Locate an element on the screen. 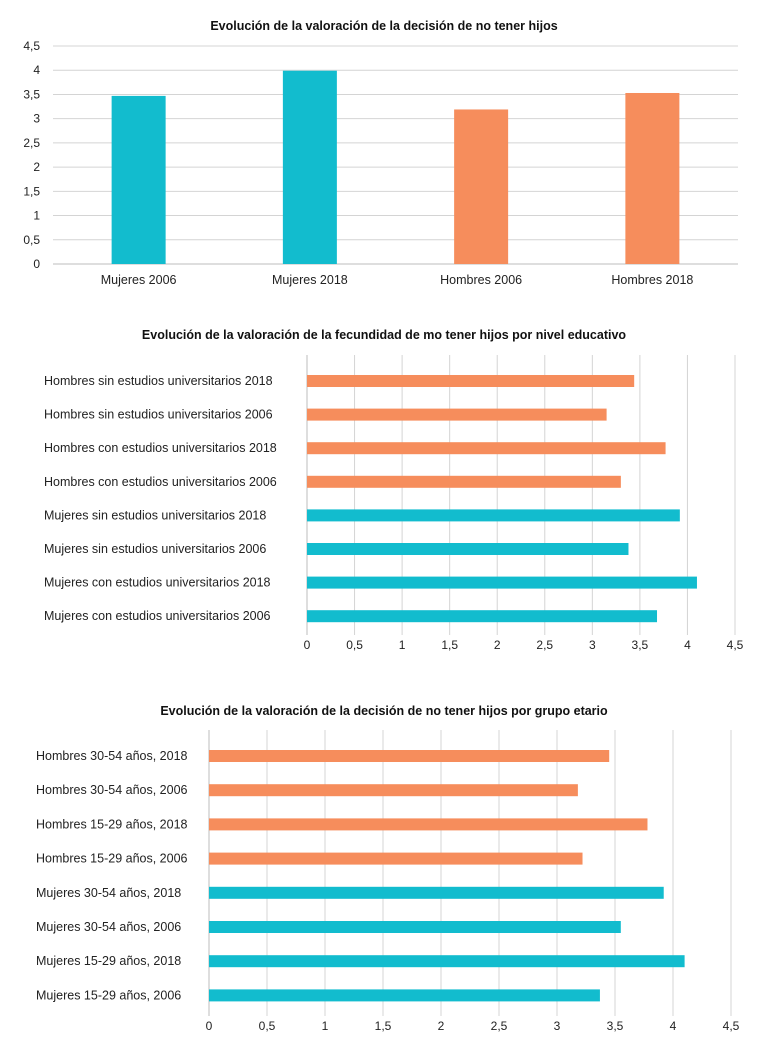  category-label: Mujeres 30-54 años, 2006 is located at coordinates (108, 927).